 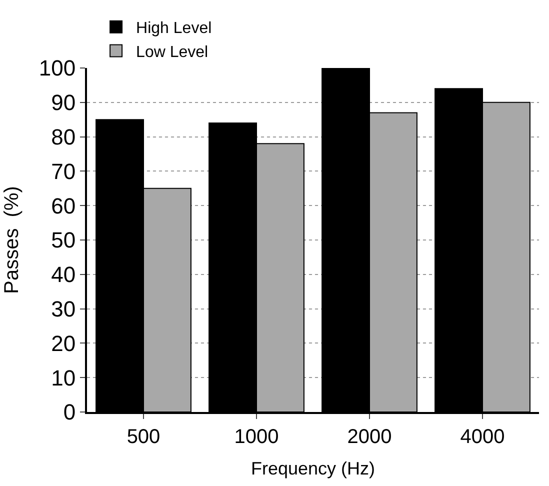 What do you see at coordinates (69, 412) in the screenshot?
I see `y-tick-label: 0` at bounding box center [69, 412].